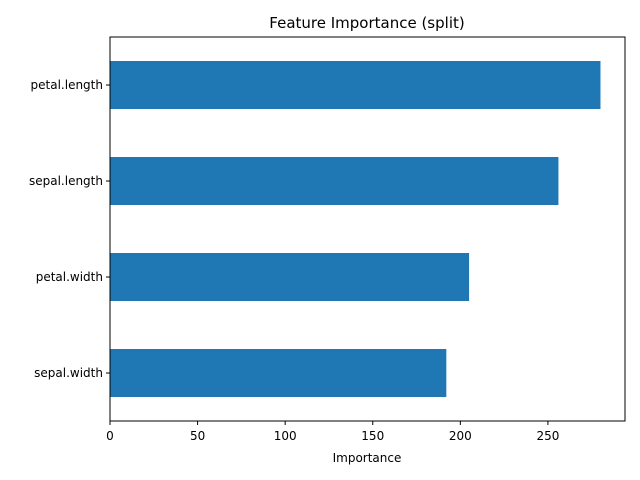  What do you see at coordinates (67, 85) in the screenshot?
I see `y-tick-label: petal.length` at bounding box center [67, 85].